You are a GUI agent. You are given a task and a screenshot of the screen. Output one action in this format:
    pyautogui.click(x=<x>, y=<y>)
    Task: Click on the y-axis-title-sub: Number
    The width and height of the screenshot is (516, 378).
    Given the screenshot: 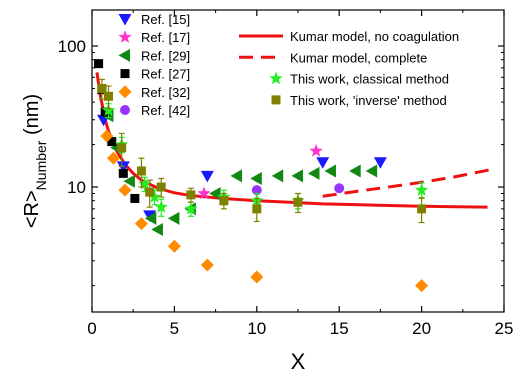 What is the action you would take?
    pyautogui.click(x=41, y=165)
    